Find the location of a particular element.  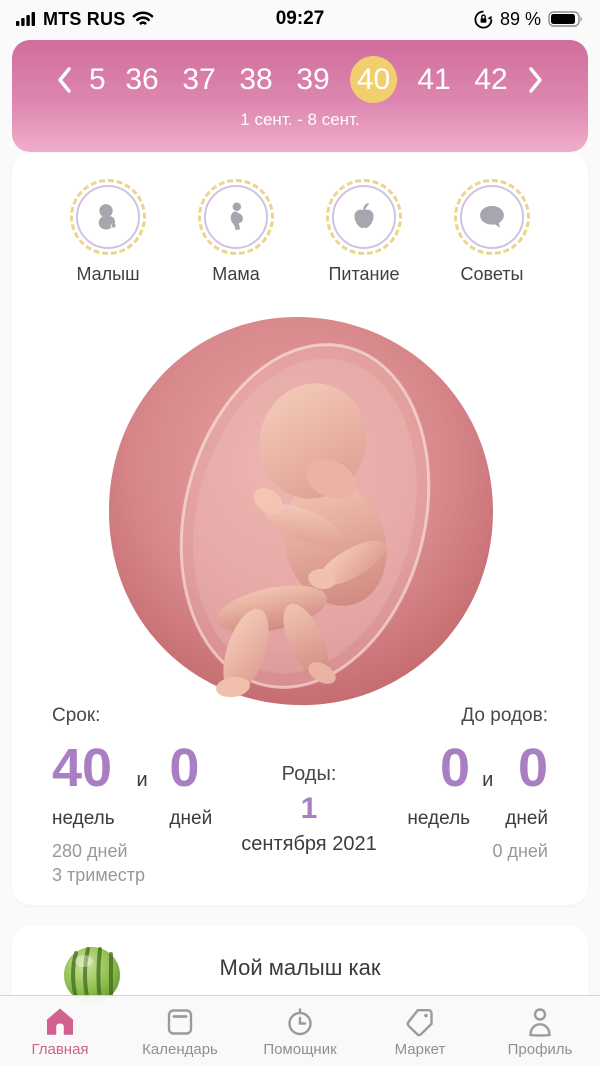

category-mama-button: Мама is located at coordinates (236, 232).